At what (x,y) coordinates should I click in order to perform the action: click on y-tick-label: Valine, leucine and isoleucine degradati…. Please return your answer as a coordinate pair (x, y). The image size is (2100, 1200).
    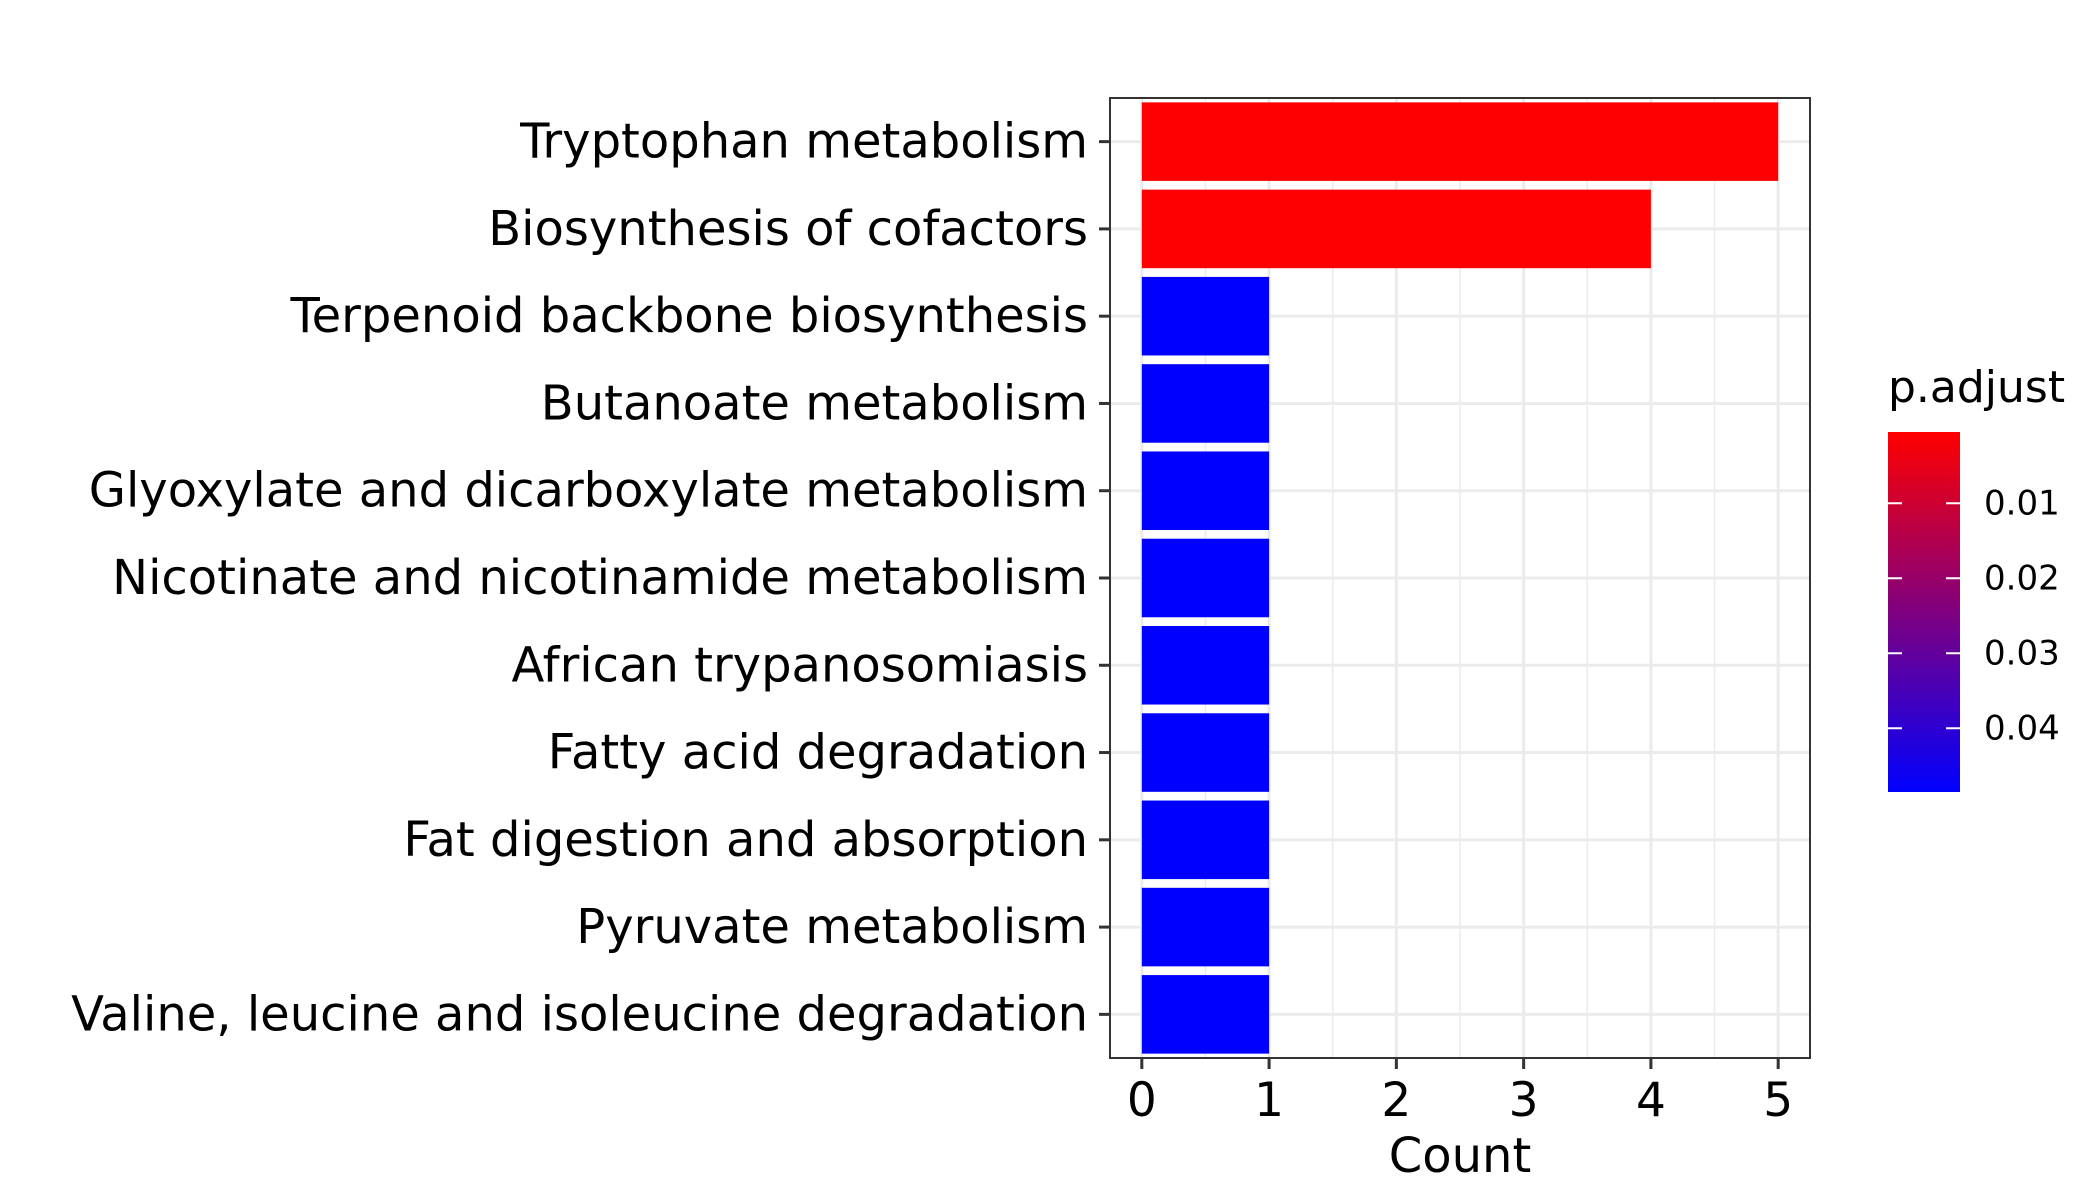
    Looking at the image, I should click on (579, 1014).